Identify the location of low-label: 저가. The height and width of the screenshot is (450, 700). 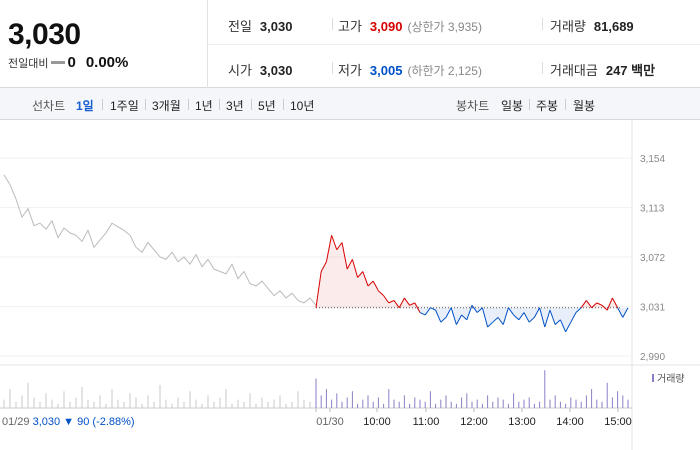
(350, 70).